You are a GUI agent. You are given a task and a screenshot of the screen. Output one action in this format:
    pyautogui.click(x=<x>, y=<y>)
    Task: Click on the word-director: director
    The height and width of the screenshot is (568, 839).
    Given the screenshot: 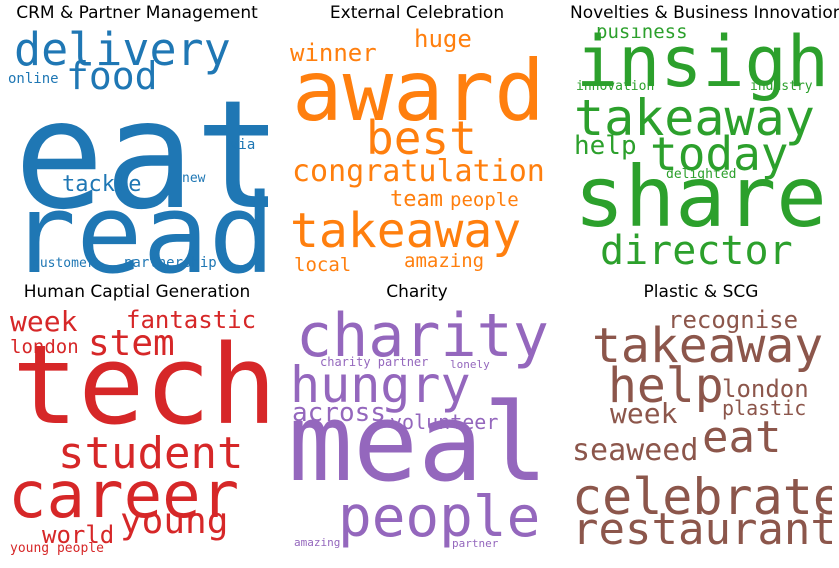 What is the action you would take?
    pyautogui.click(x=696, y=251)
    